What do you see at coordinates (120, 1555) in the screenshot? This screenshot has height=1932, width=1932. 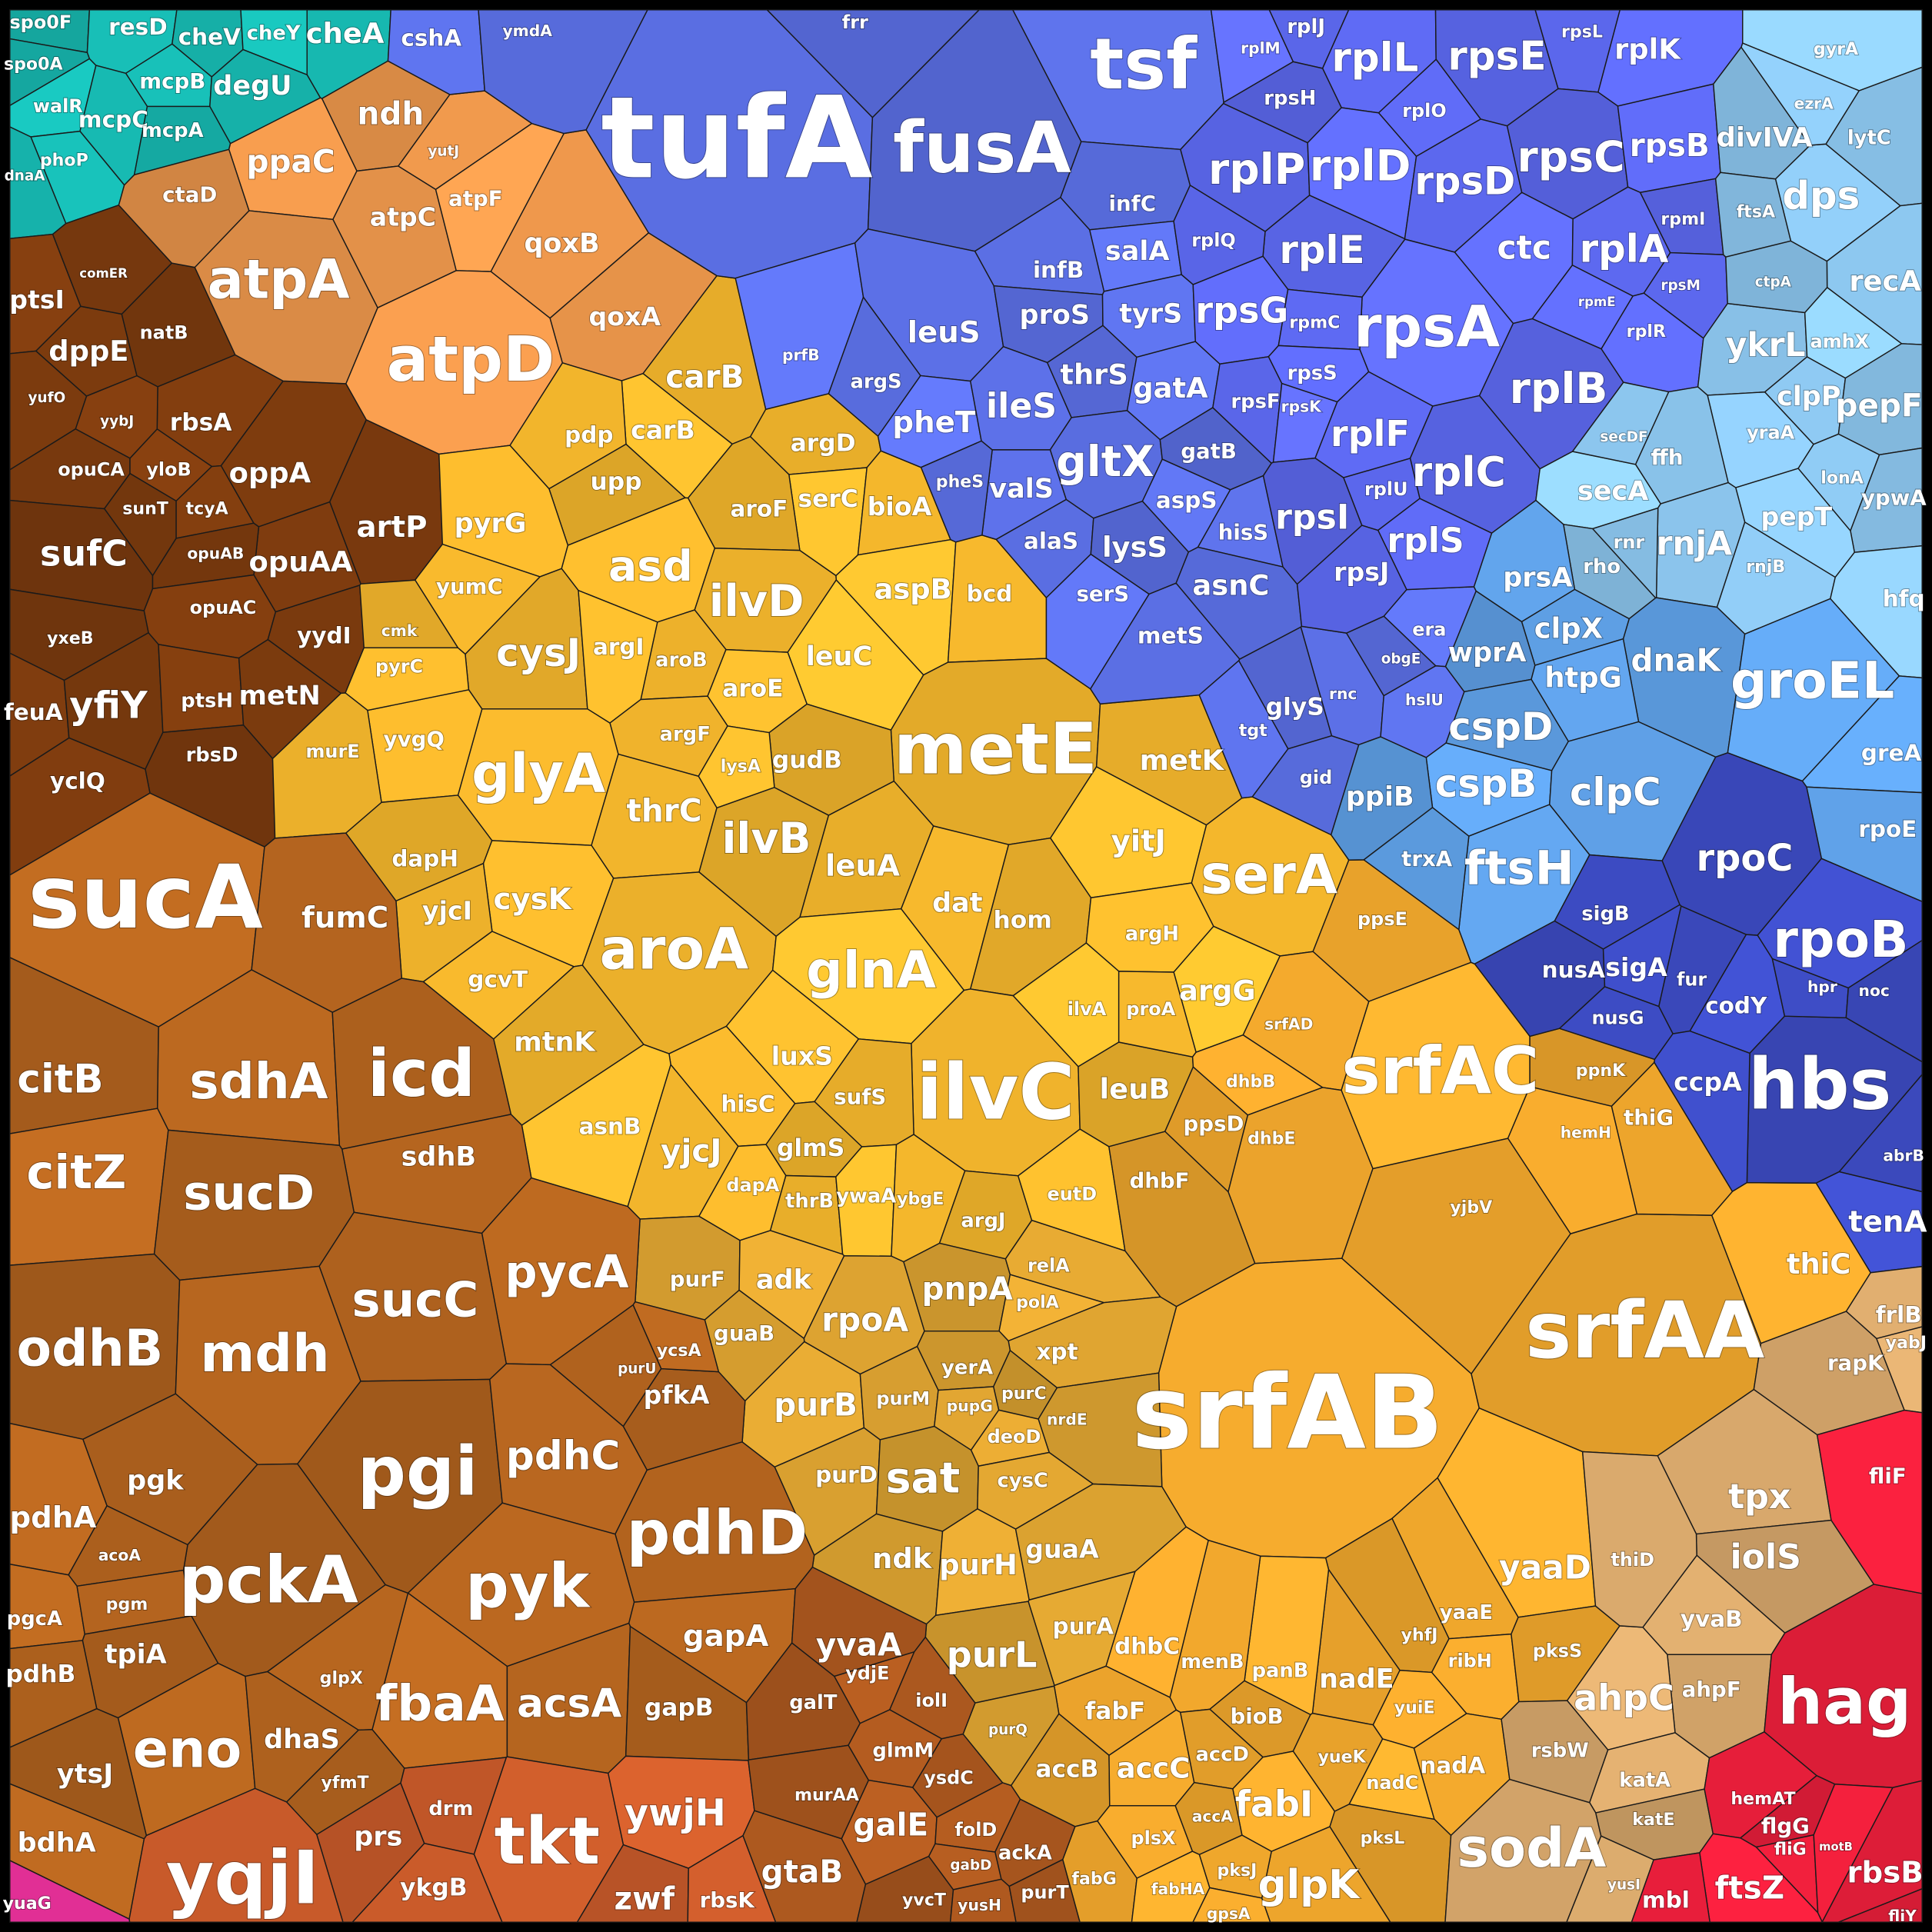 I see `label-acoA: acoA` at bounding box center [120, 1555].